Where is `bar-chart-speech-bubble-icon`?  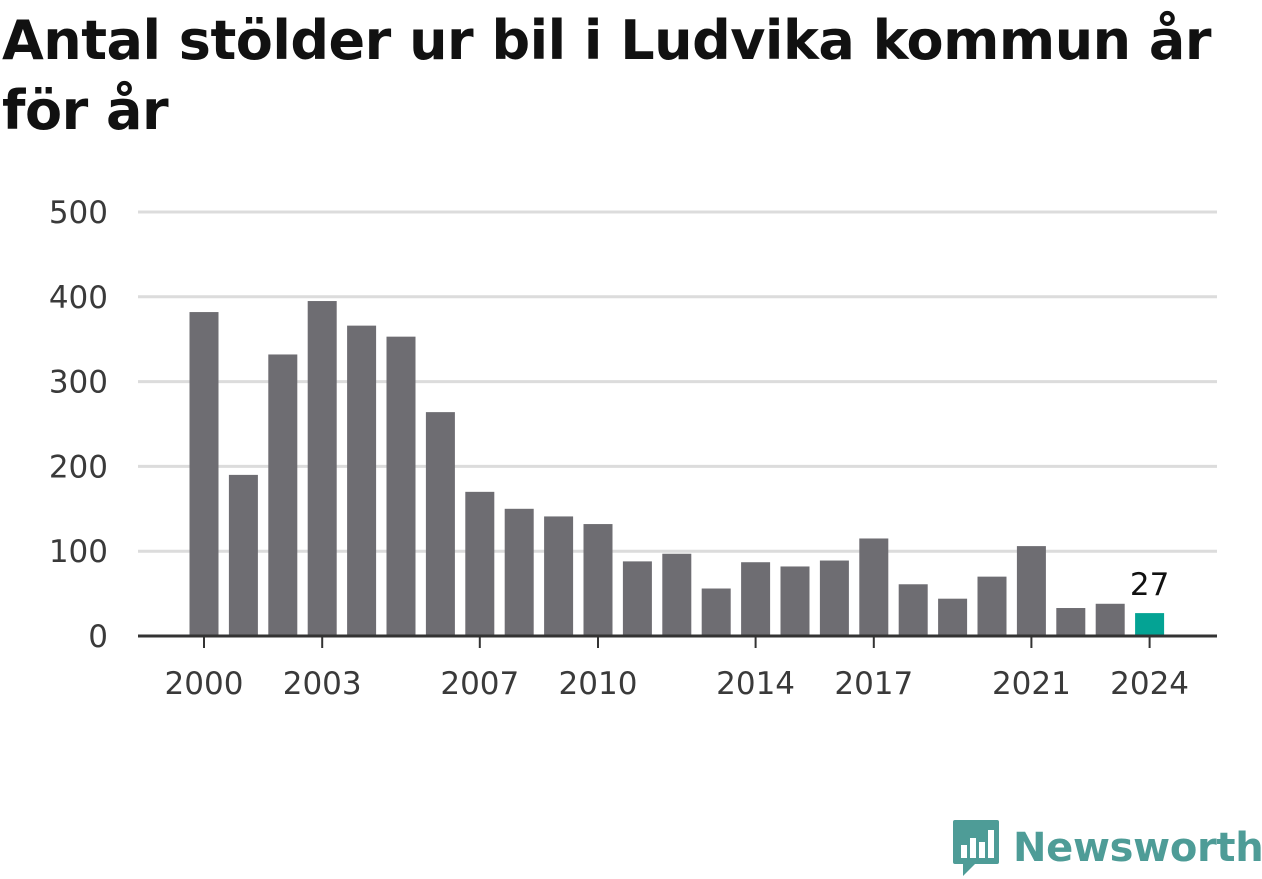
bar-chart-speech-bubble-icon is located at coordinates (976, 848).